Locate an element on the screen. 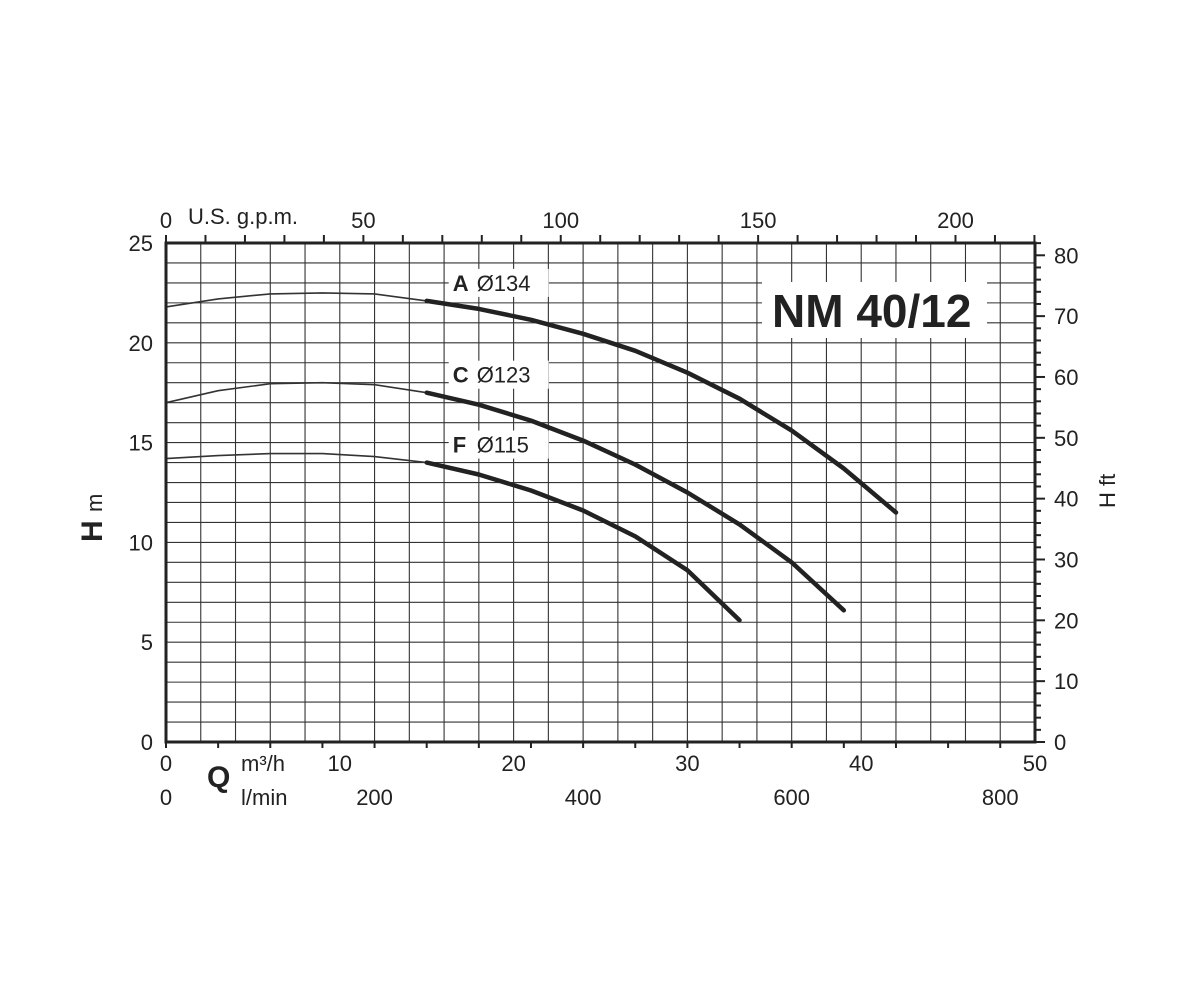 The width and height of the screenshot is (1200, 1000). curve-diameter: Ø123 is located at coordinates (504, 375).